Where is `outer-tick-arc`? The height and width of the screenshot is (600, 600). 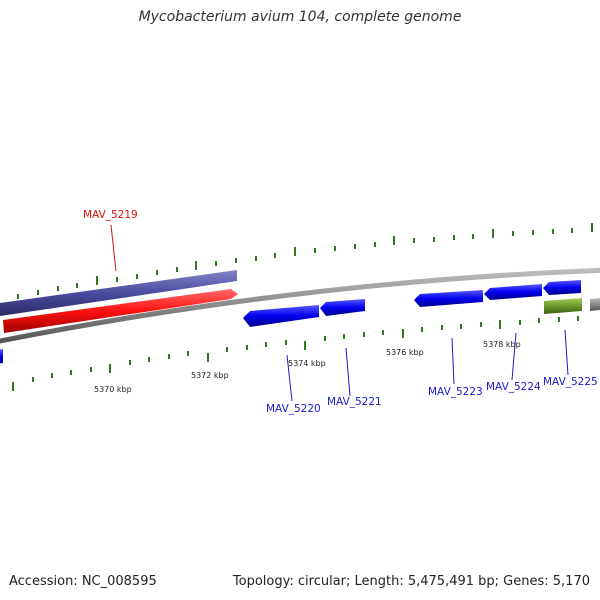 outer-tick-arc is located at coordinates (305, 261).